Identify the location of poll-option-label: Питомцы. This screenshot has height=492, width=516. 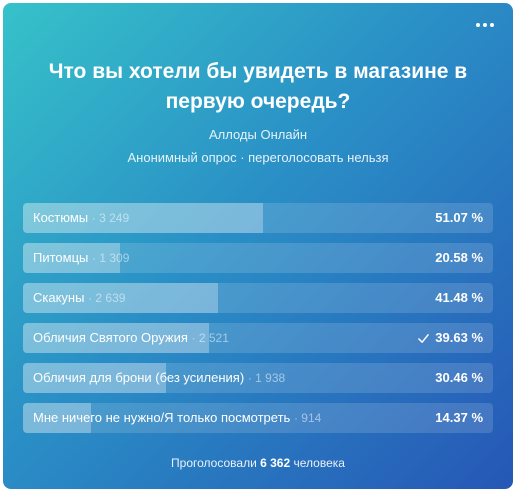
(61, 257).